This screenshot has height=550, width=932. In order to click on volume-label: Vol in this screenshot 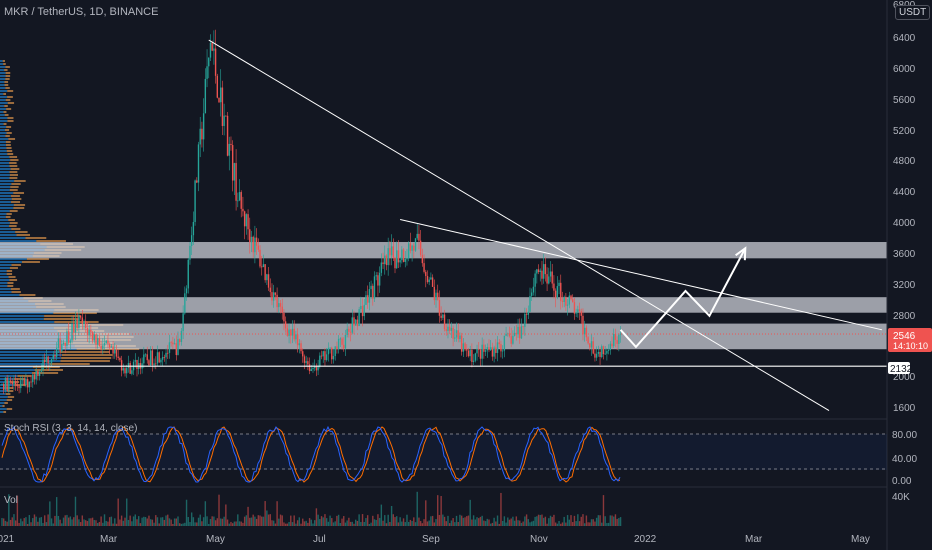, I will do `click(11, 500)`.